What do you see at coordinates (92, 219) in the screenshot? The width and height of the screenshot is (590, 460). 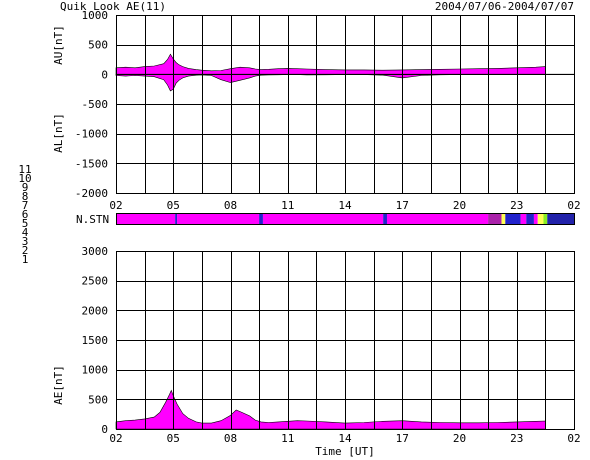 I see `nstn-label: N.STN` at bounding box center [92, 219].